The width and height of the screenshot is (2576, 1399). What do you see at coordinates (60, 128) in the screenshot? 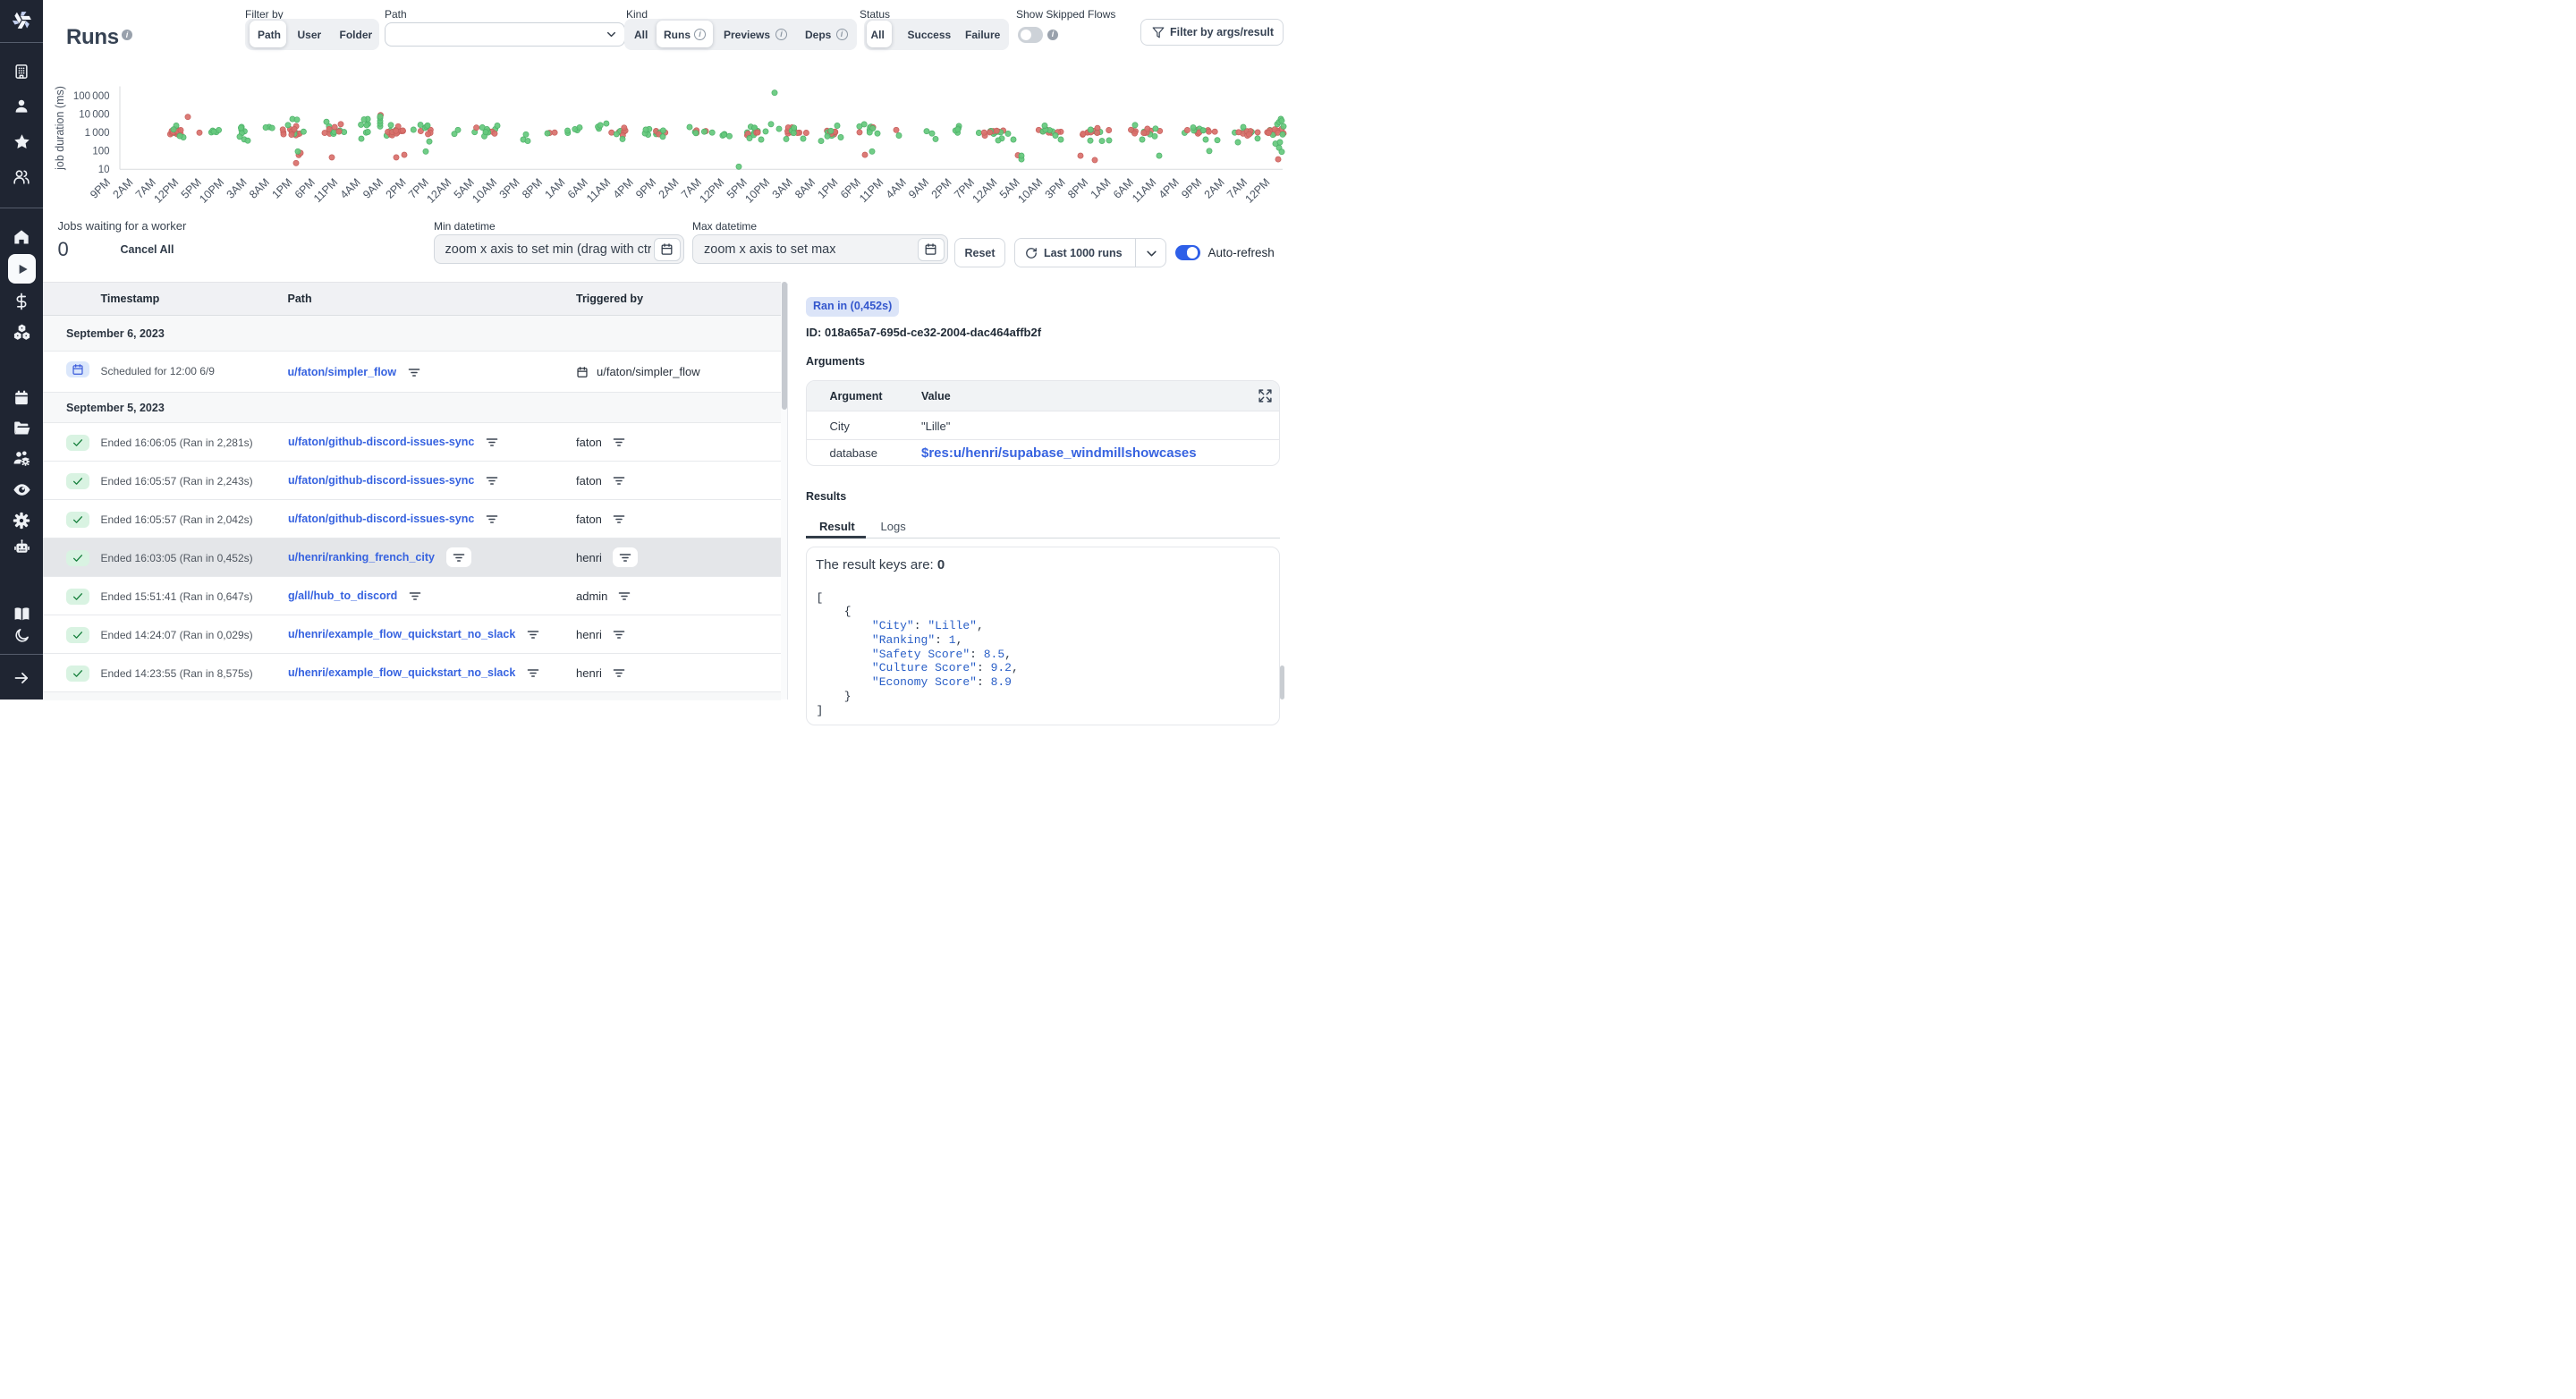
I see `svg-text: job duration (ms)` at bounding box center [60, 128].